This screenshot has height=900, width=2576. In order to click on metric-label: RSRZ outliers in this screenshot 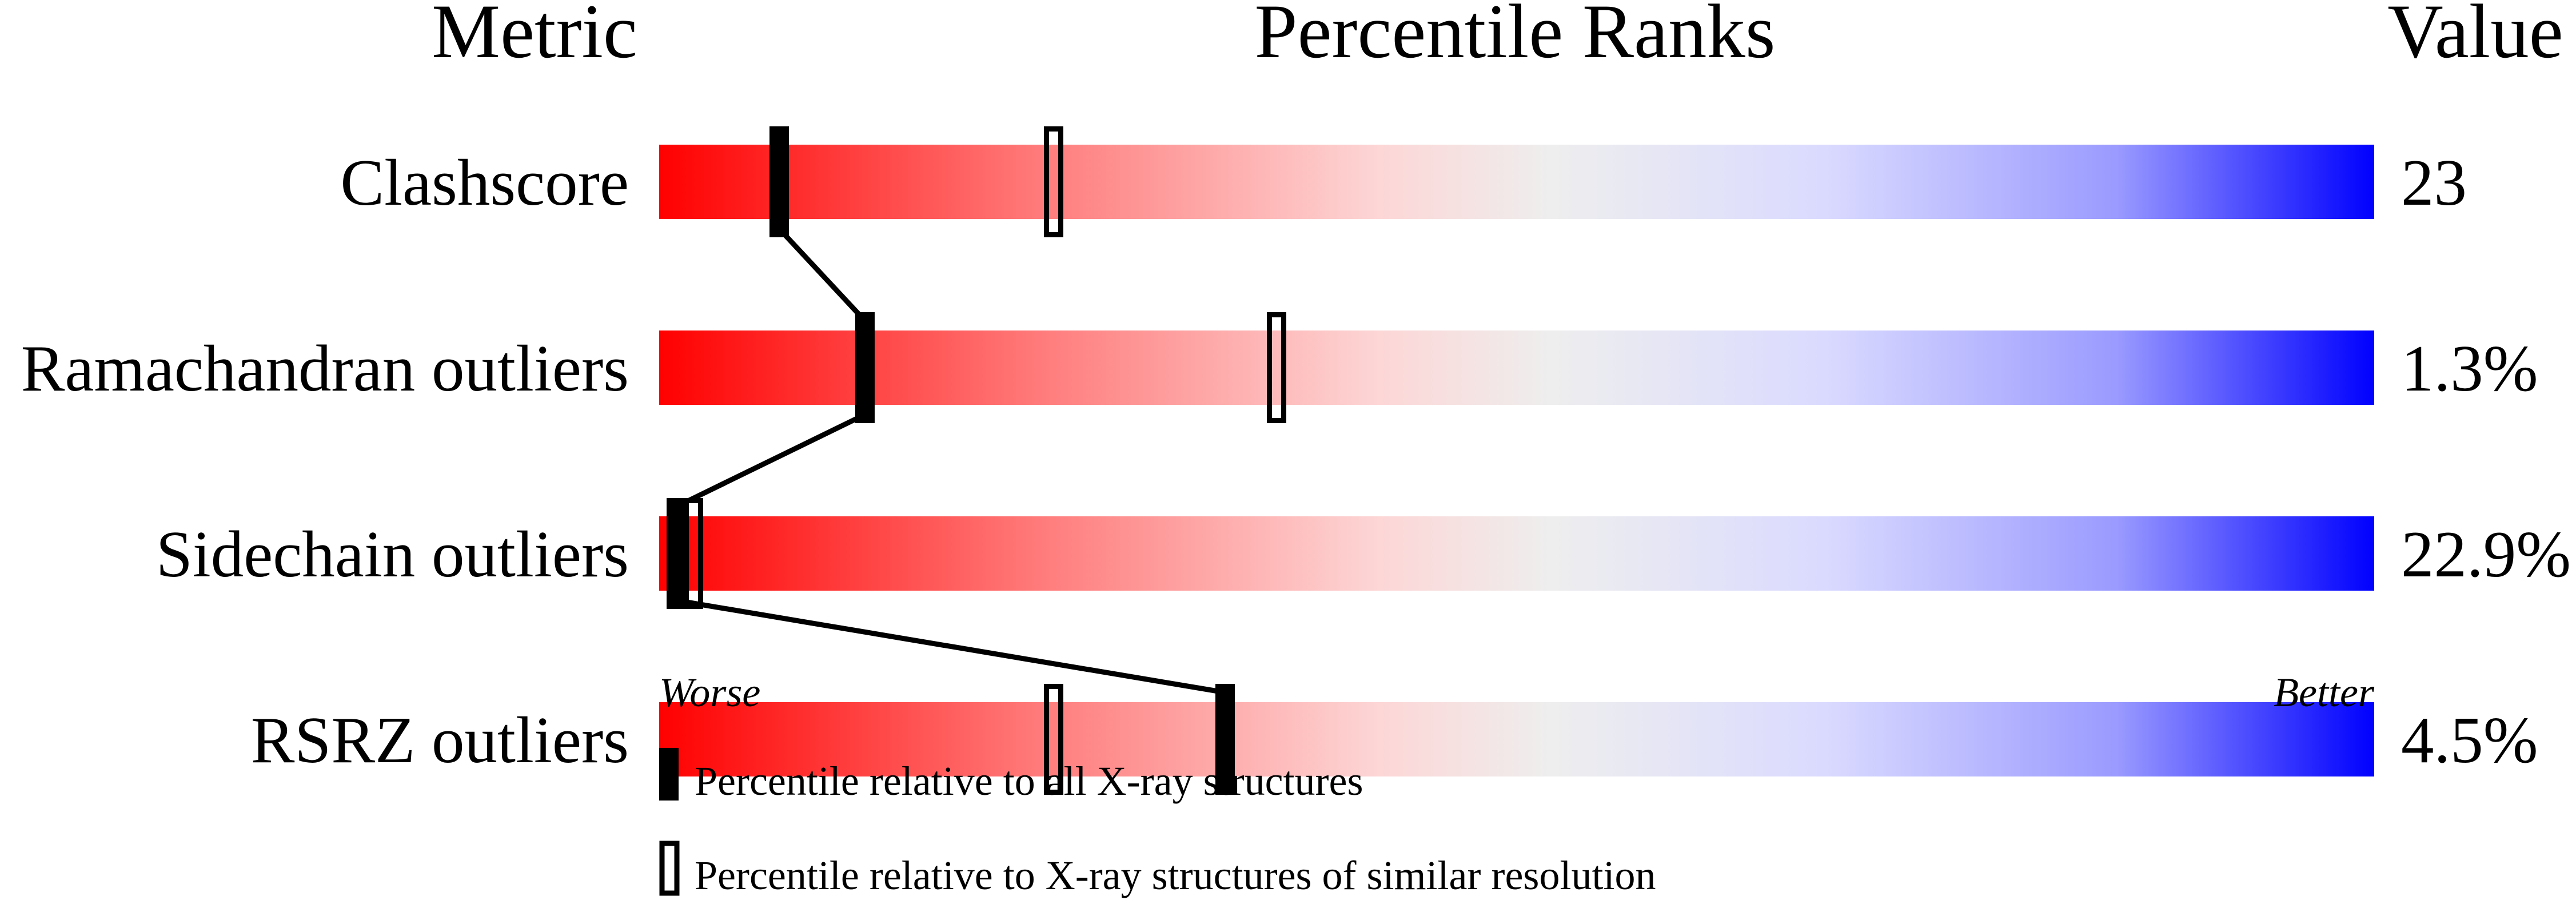, I will do `click(440, 740)`.